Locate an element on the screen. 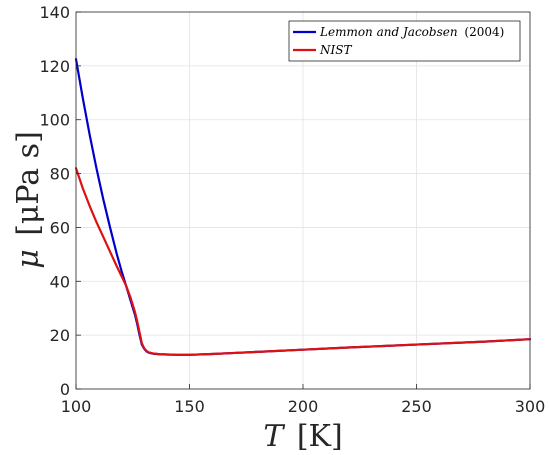  x-axis-title: T [K] is located at coordinates (302, 436).